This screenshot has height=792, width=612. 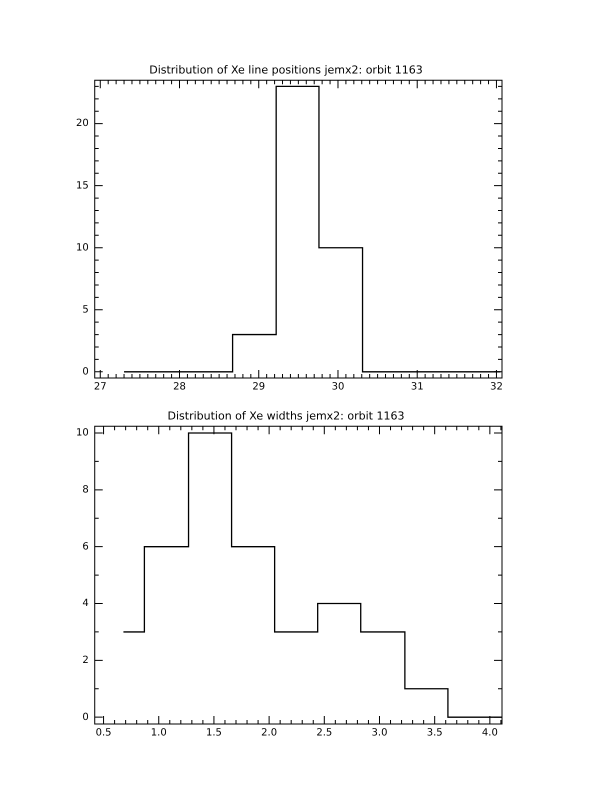 What do you see at coordinates (259, 387) in the screenshot?
I see `x-tick-label: 29` at bounding box center [259, 387].